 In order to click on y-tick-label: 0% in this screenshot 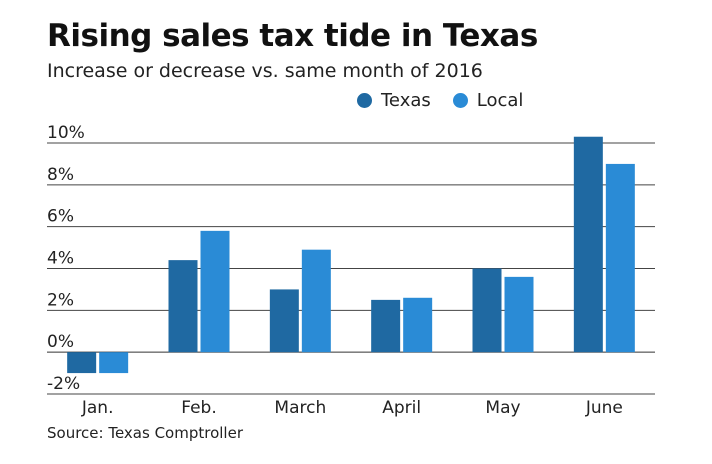, I will do `click(60, 342)`.